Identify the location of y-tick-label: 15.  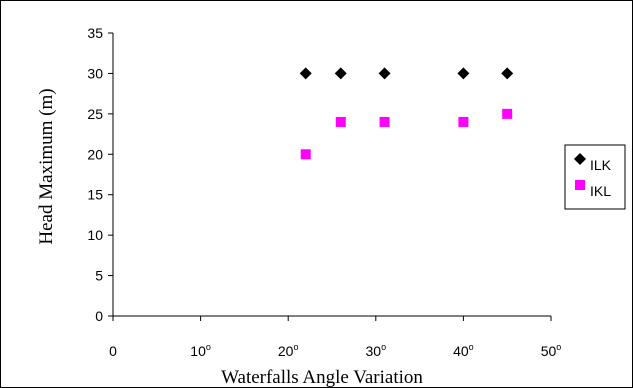
(95, 195).